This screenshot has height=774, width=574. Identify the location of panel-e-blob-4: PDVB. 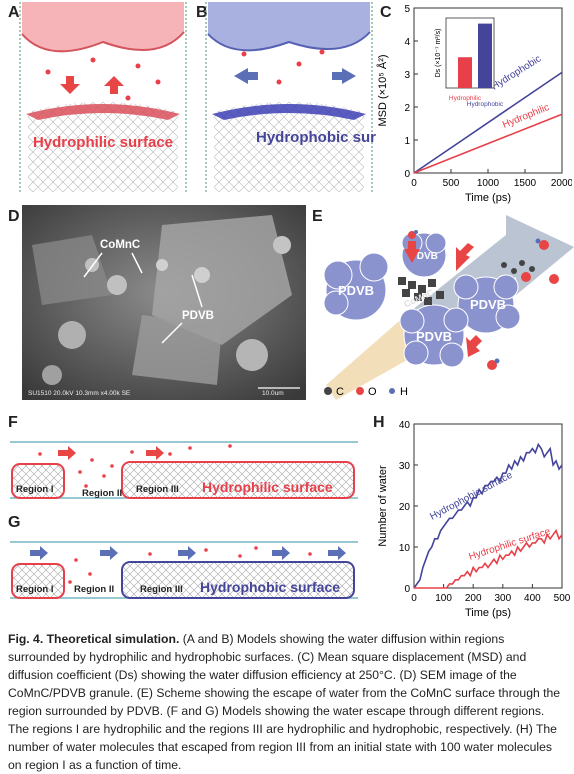
(434, 336).